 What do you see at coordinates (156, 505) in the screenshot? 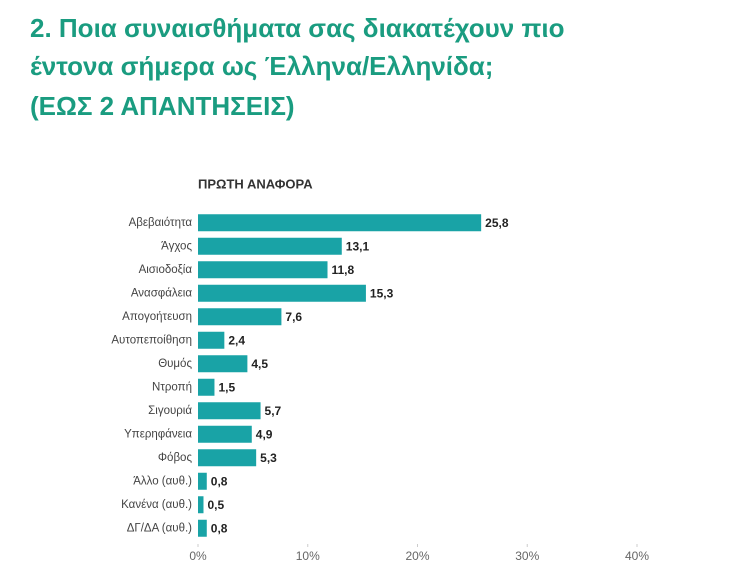
I see `y-tick-label: Κανένα (αυθ.)` at bounding box center [156, 505].